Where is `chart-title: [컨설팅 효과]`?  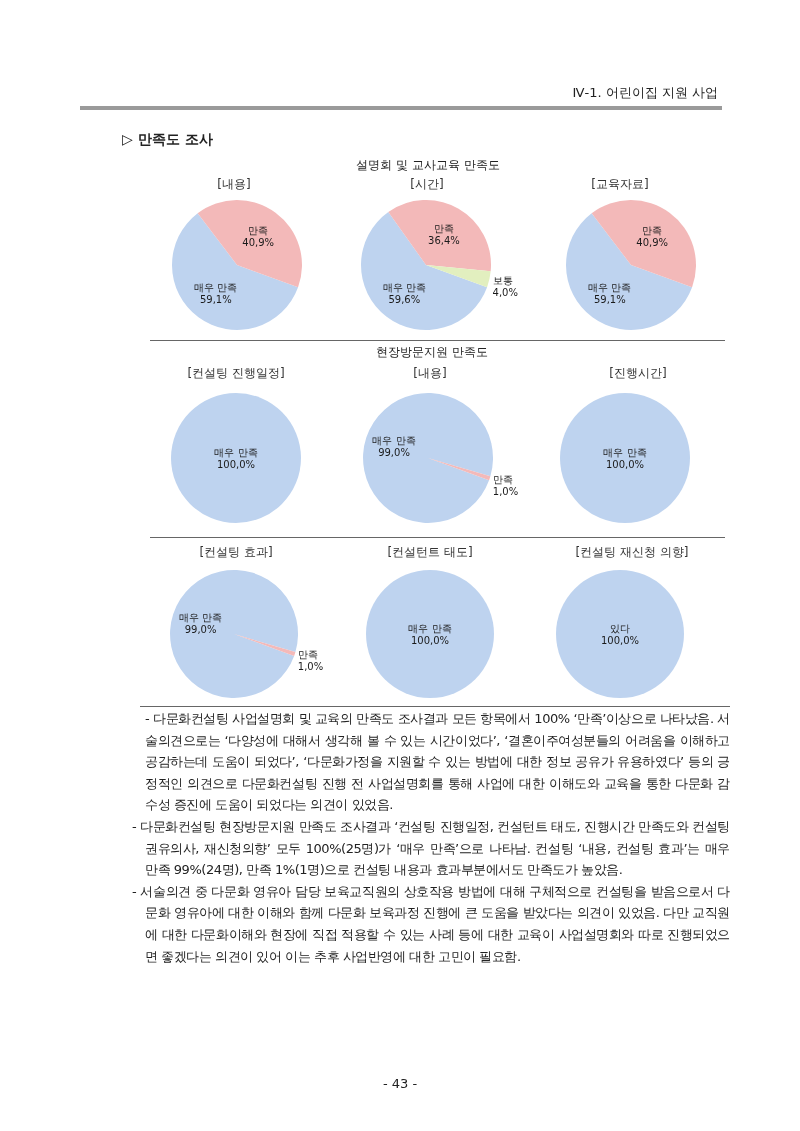
chart-title: [컨설팅 효과] is located at coordinates (236, 552).